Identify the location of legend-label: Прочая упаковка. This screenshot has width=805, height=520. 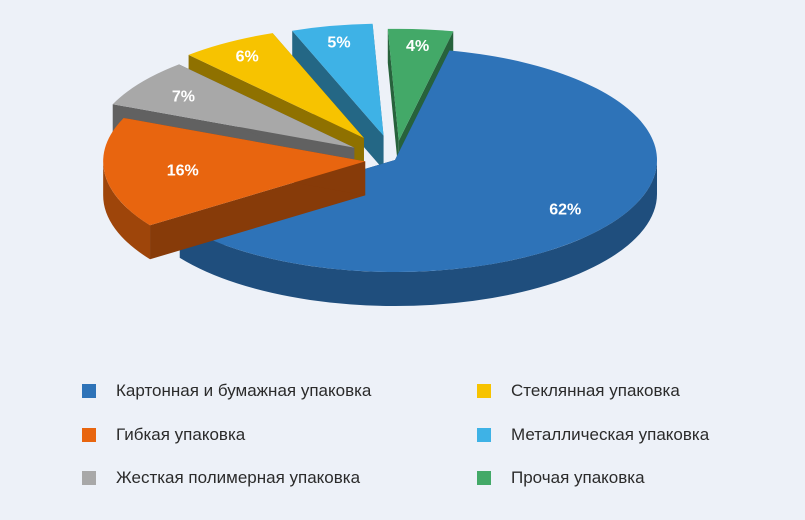
(578, 477).